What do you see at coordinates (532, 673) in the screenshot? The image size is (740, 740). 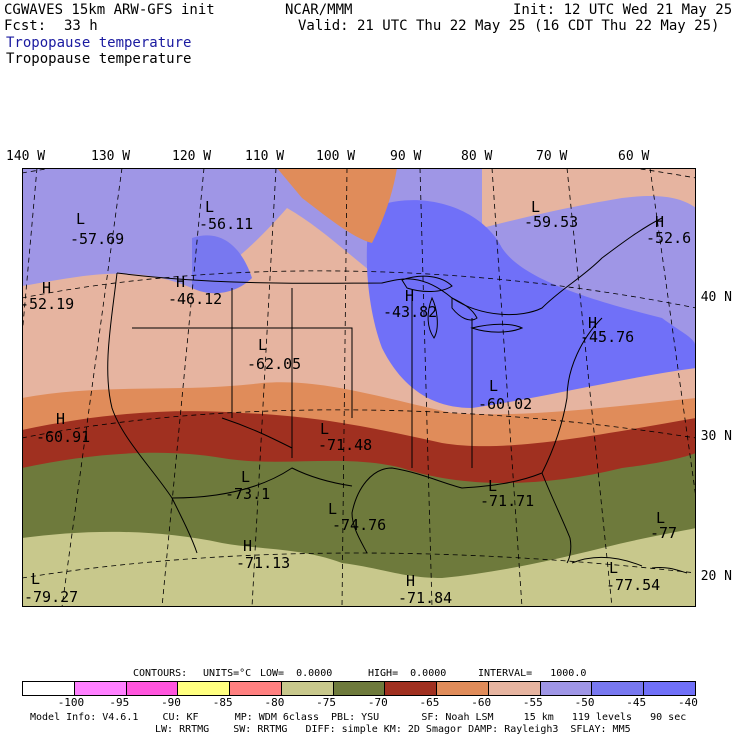 I see `contours-interval: INTERVAL= 1000.0` at bounding box center [532, 673].